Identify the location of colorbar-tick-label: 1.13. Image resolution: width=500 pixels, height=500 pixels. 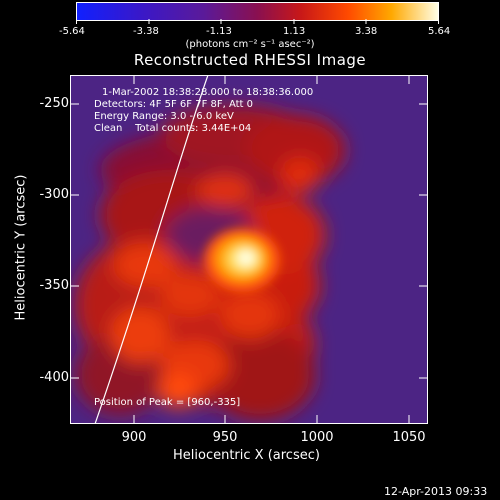
(294, 31).